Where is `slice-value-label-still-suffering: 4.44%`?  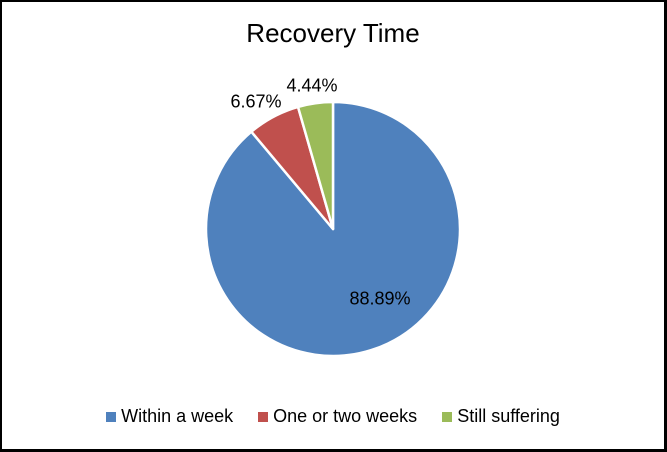 slice-value-label-still-suffering: 4.44% is located at coordinates (312, 85).